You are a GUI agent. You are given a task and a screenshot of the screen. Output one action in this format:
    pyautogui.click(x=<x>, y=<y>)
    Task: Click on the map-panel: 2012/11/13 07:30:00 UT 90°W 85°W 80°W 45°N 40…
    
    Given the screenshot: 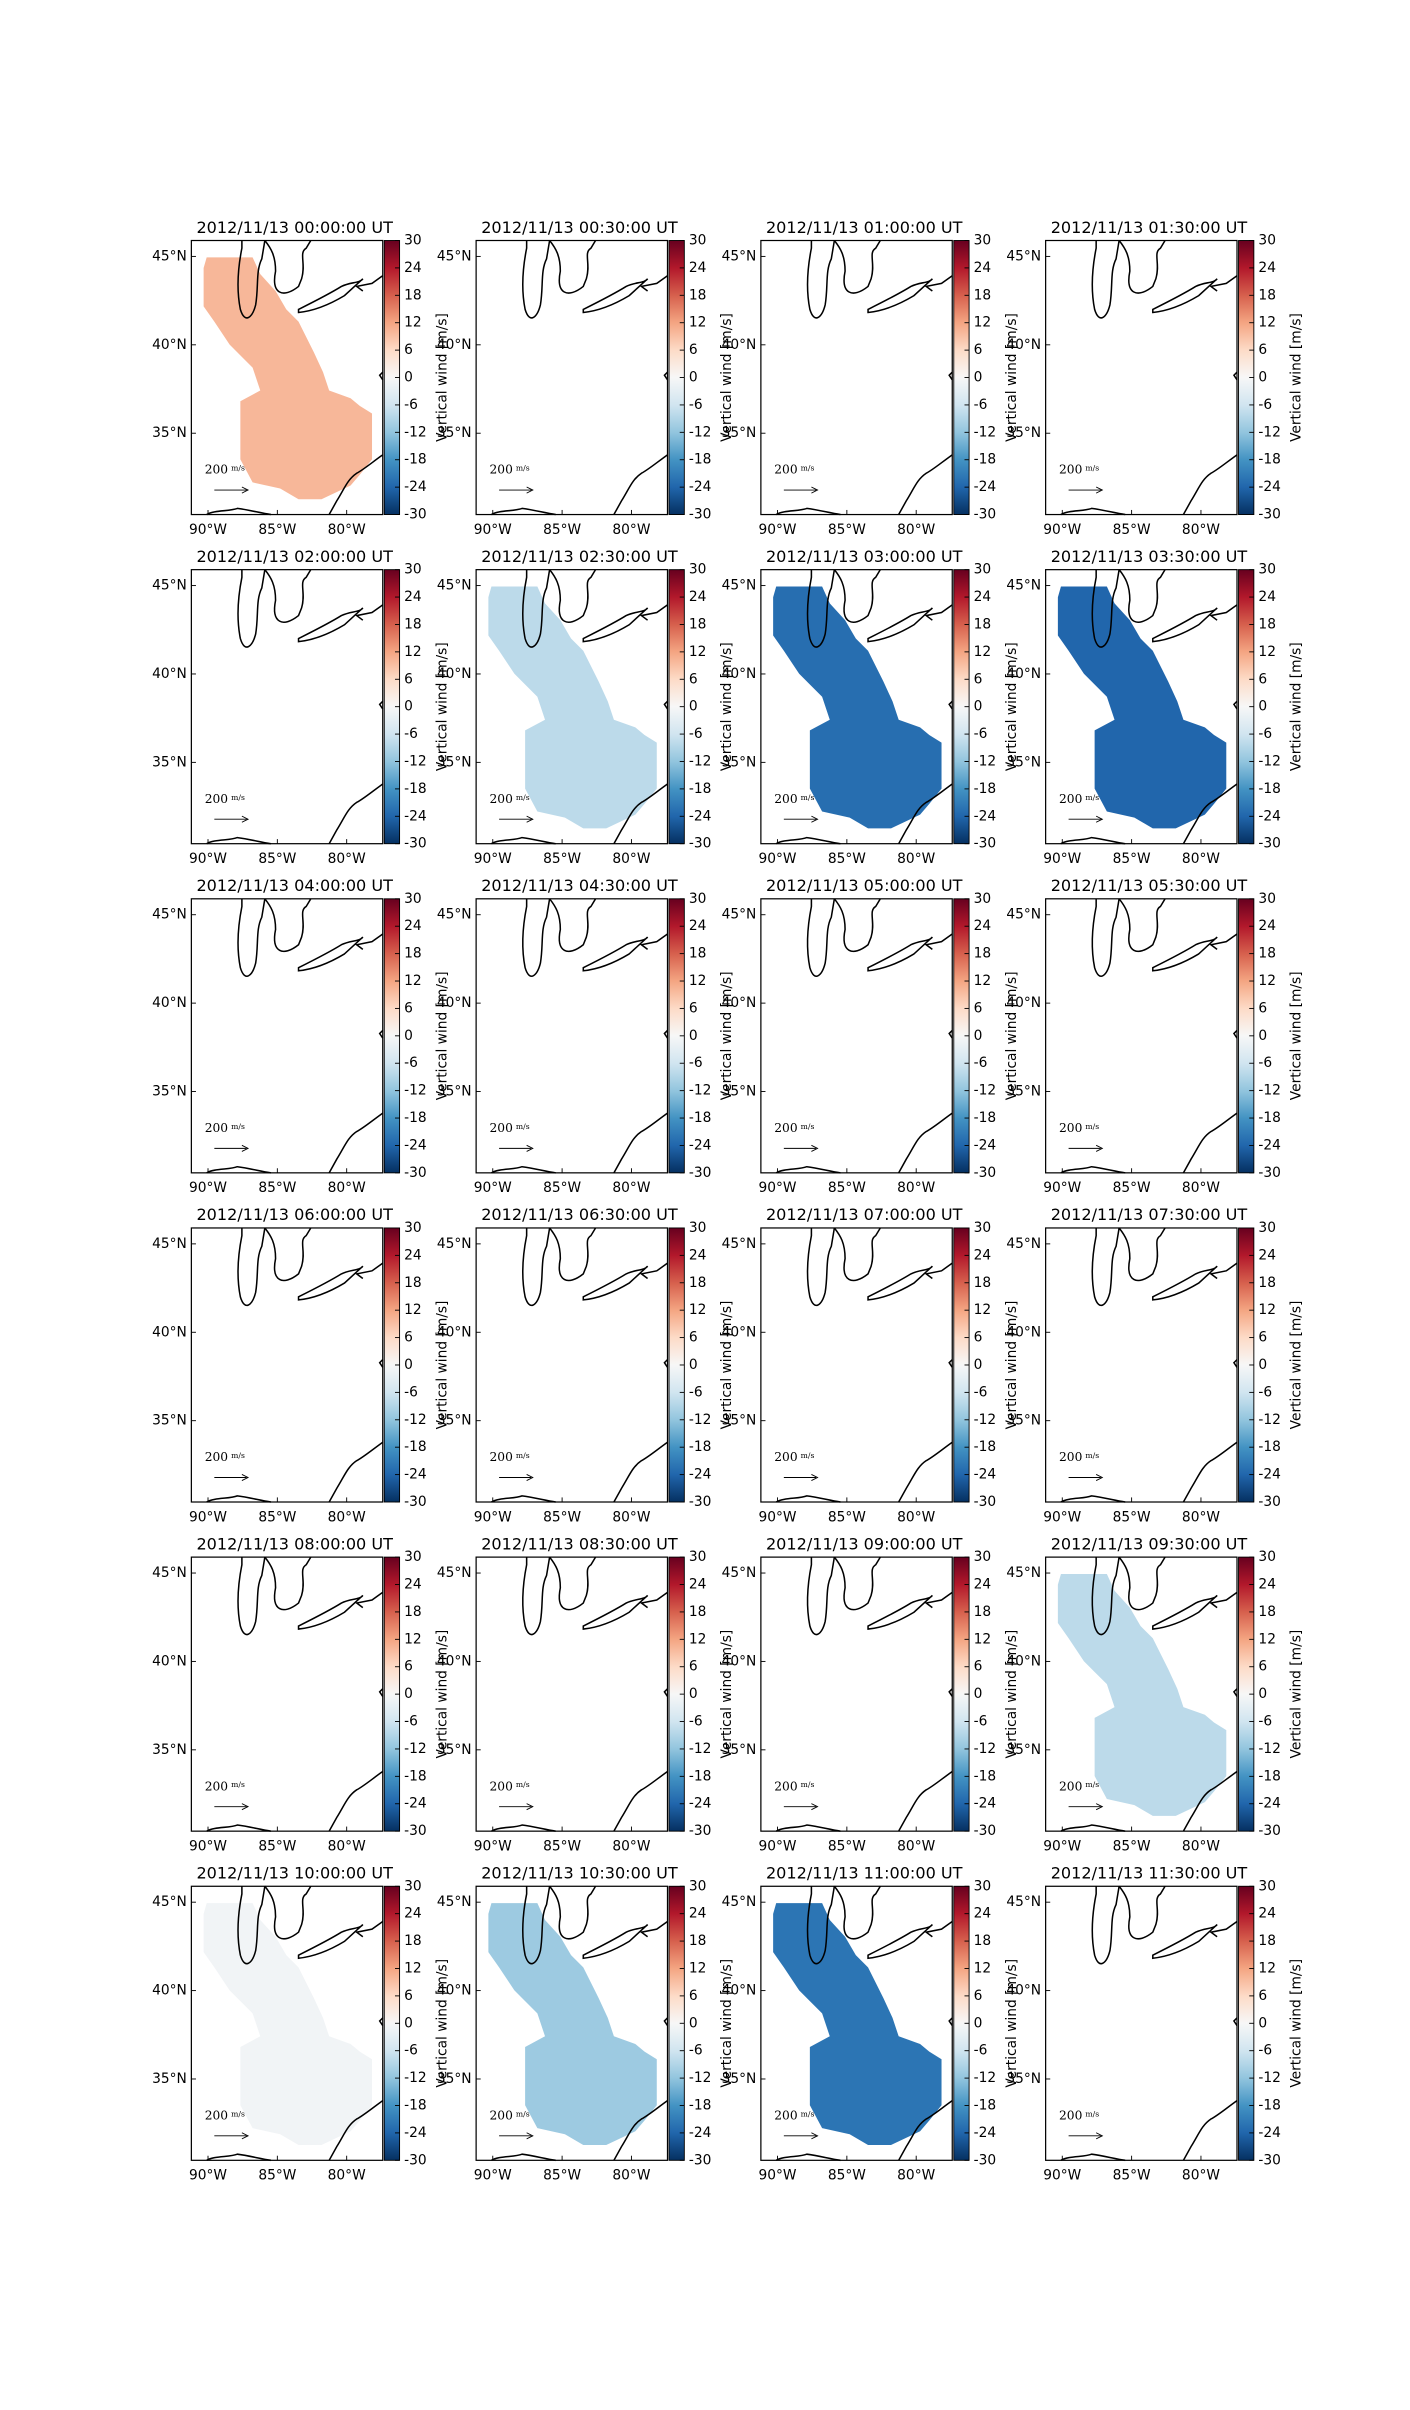 What is the action you would take?
    pyautogui.click(x=1155, y=1365)
    